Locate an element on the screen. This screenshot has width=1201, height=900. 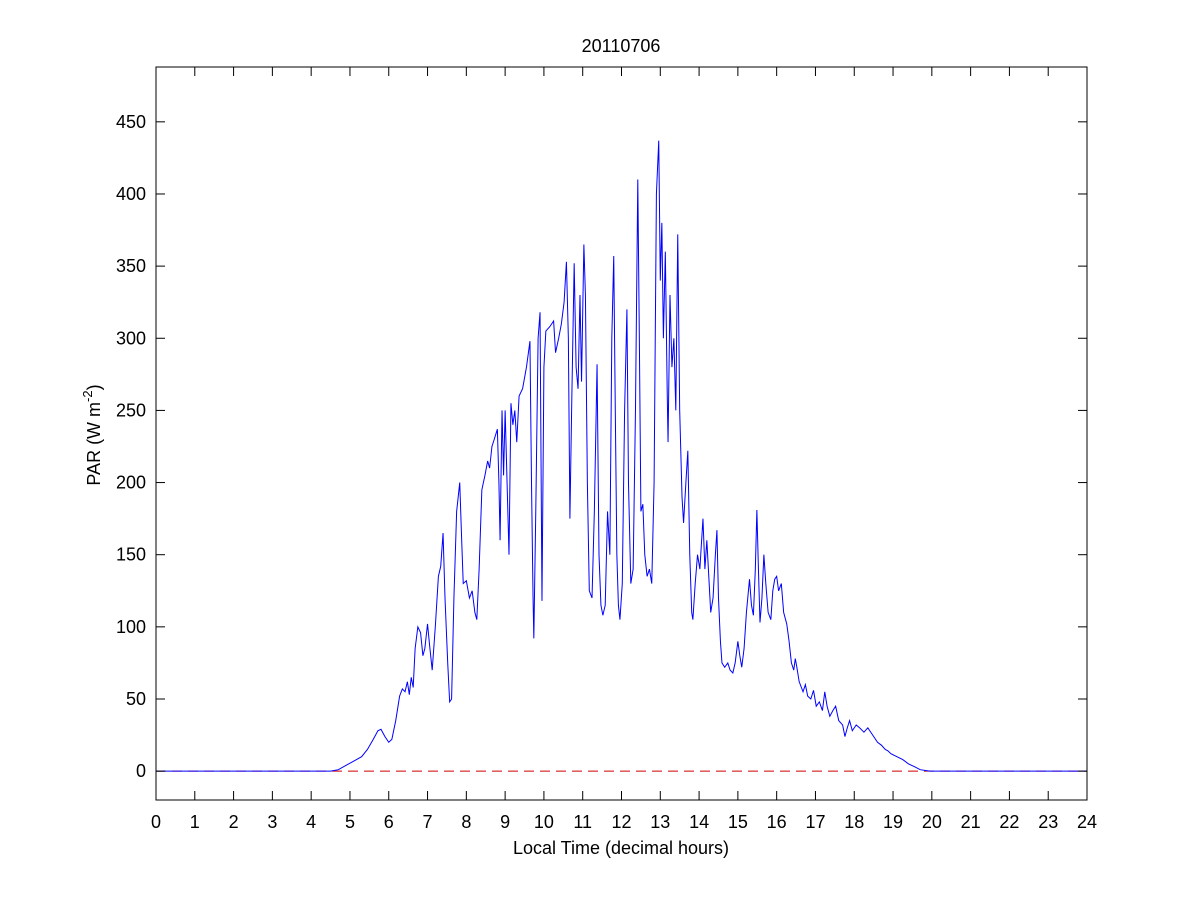
y-axis-label: PAR (W m-2) is located at coordinates (92, 434).